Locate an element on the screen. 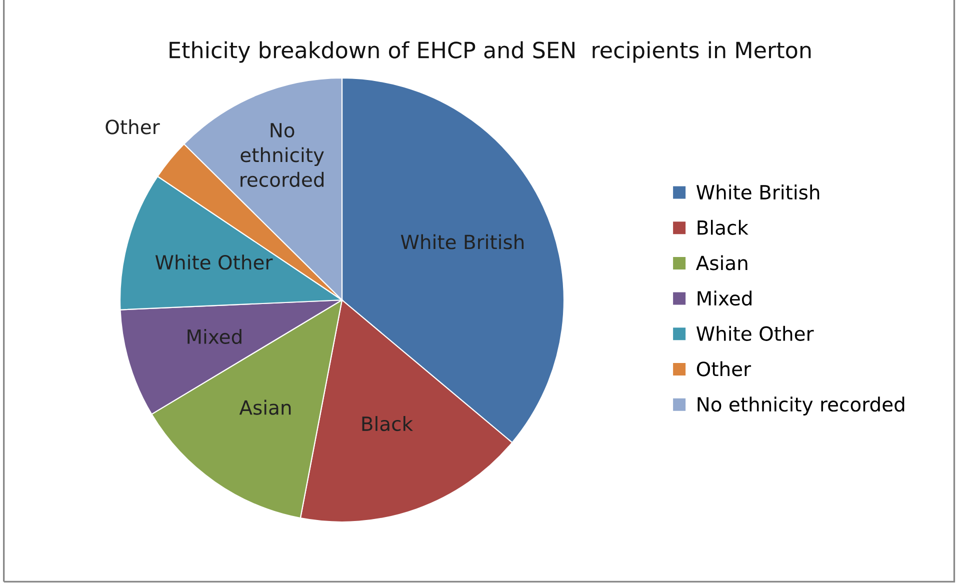 The height and width of the screenshot is (584, 960). slice-label: Black is located at coordinates (387, 424).